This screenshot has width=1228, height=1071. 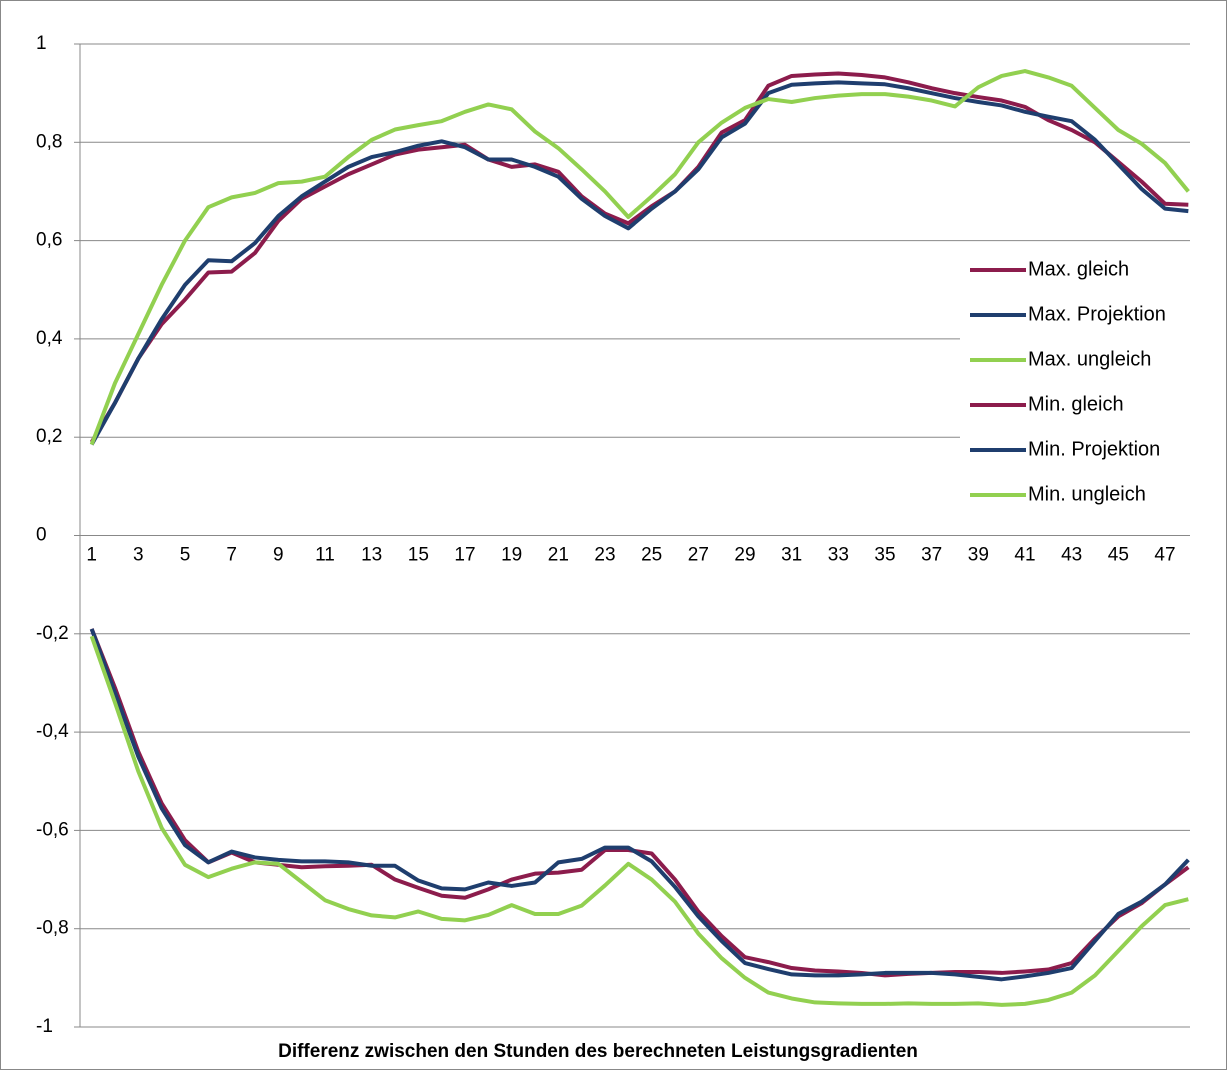 I want to click on y-tick-label: -0,4, so click(x=52, y=731).